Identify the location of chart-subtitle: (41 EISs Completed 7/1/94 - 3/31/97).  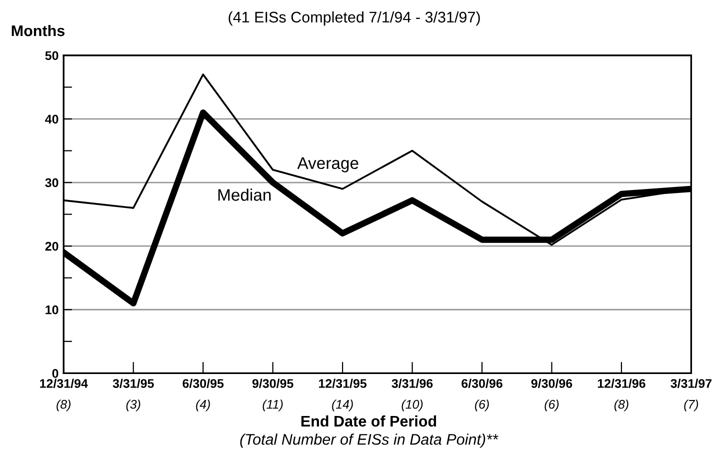
(354, 18).